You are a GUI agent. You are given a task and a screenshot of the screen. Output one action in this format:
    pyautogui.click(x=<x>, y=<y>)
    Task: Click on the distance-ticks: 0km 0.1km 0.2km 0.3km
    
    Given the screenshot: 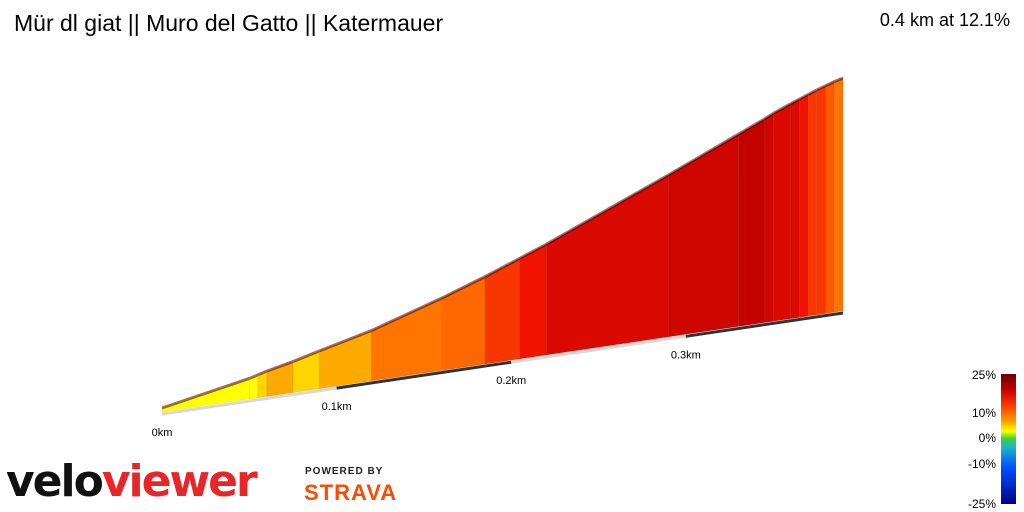 What is the action you would take?
    pyautogui.click(x=426, y=394)
    